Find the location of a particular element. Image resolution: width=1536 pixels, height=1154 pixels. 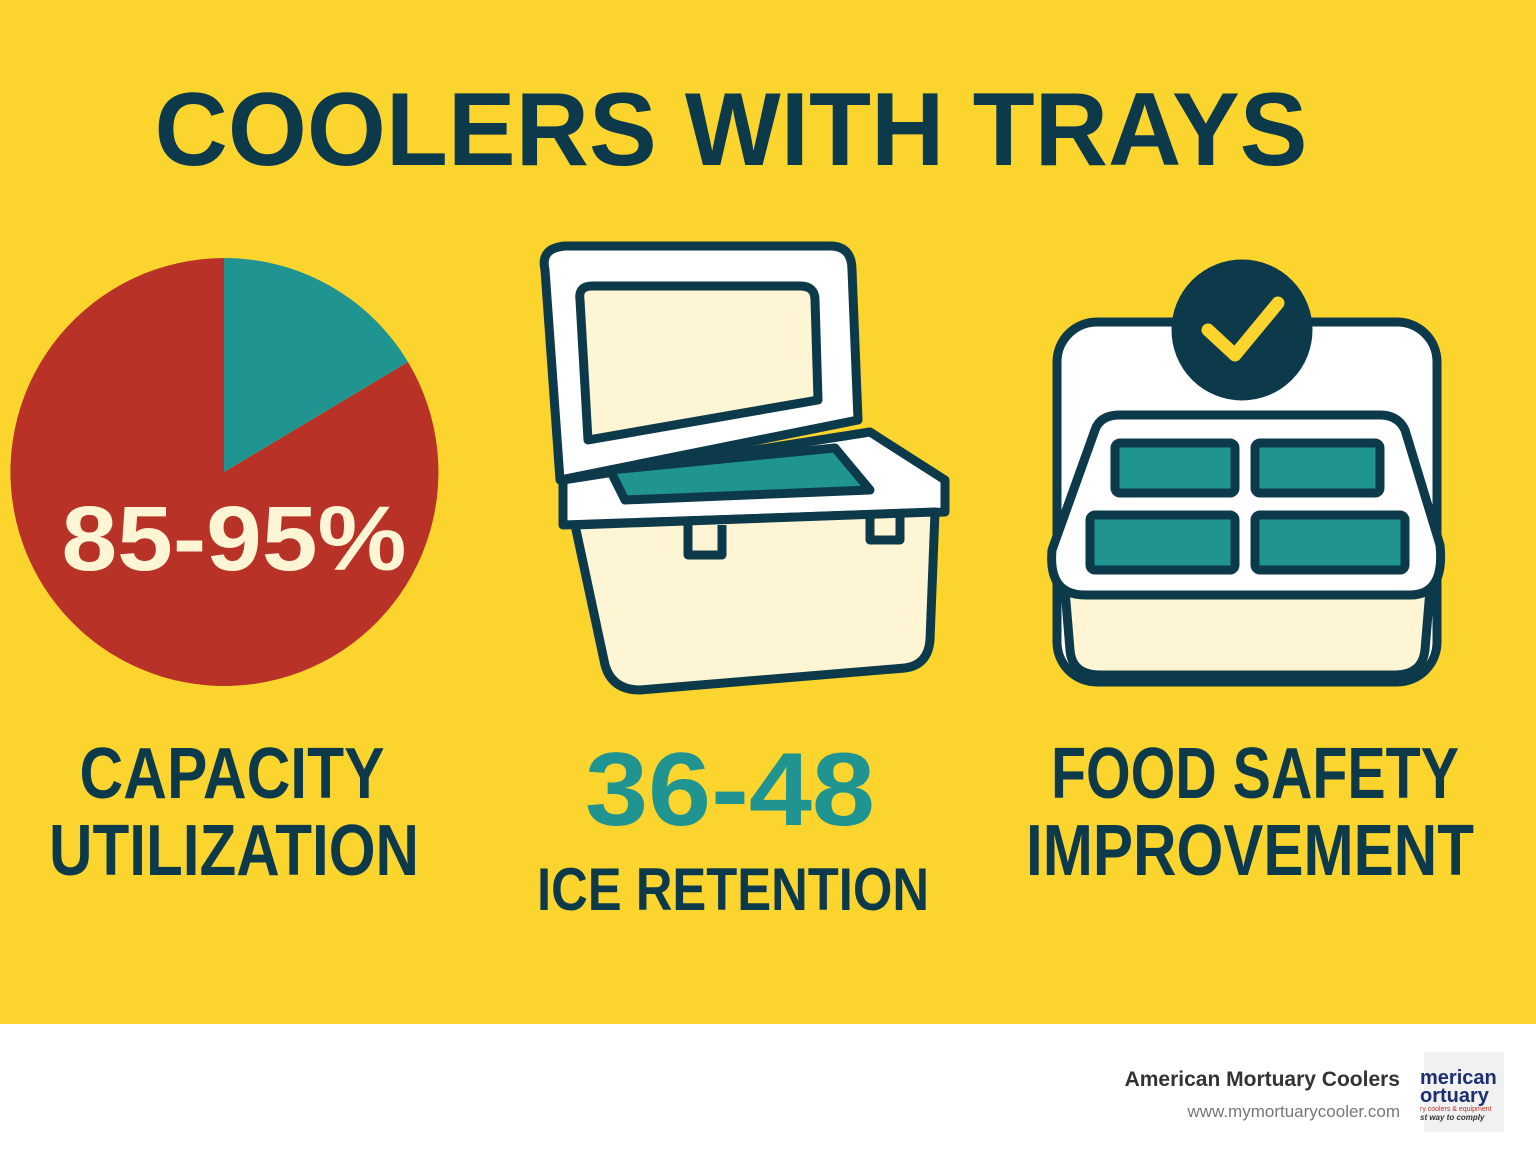

footer-band is located at coordinates (768, 1089).